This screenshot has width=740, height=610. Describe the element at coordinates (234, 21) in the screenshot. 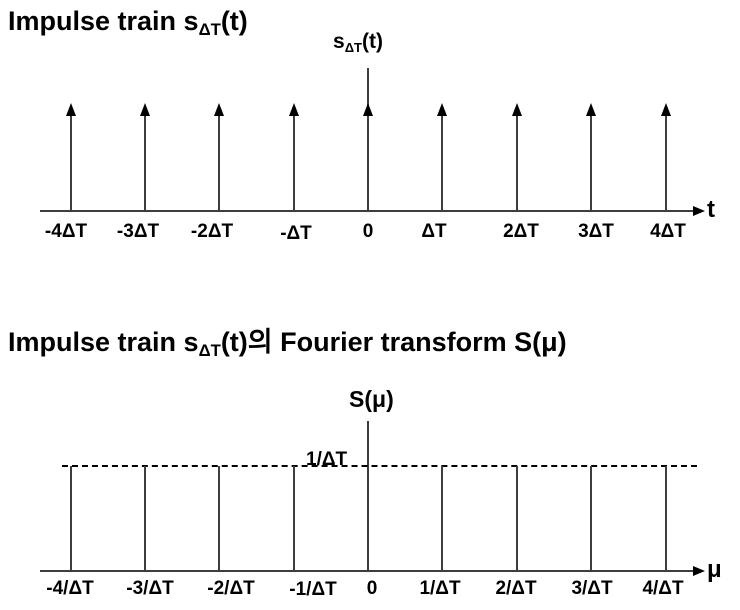

I see `figure1-title-post: (t)` at that location.